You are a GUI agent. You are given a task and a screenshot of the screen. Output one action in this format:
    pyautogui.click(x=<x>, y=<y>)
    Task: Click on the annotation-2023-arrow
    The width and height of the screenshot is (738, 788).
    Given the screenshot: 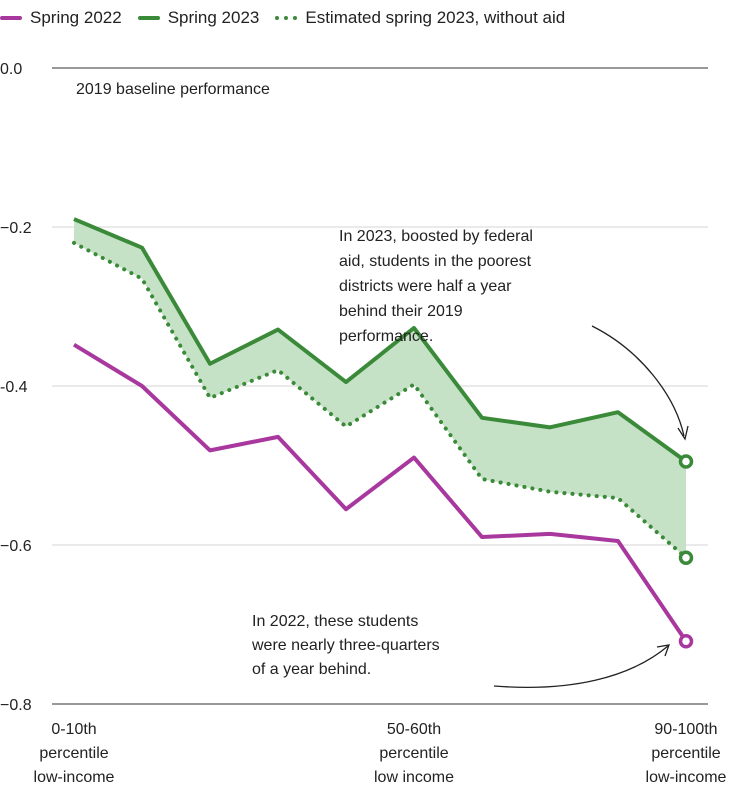 What is the action you would take?
    pyautogui.click(x=638, y=381)
    